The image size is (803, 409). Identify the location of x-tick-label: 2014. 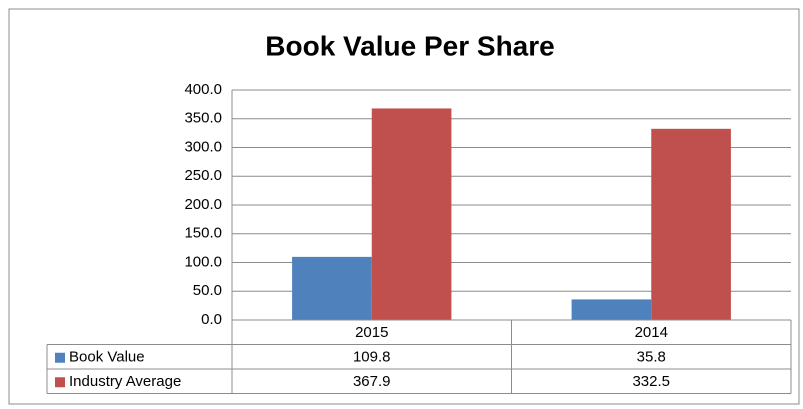
(651, 332).